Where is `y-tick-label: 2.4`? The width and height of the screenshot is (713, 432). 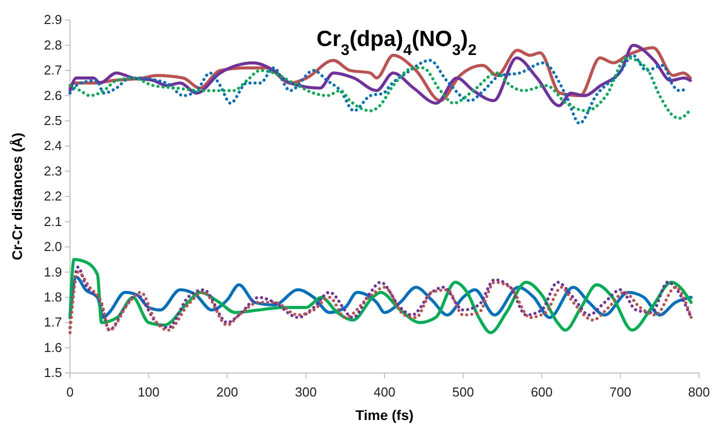
y-tick-label: 2.4 is located at coordinates (53, 146).